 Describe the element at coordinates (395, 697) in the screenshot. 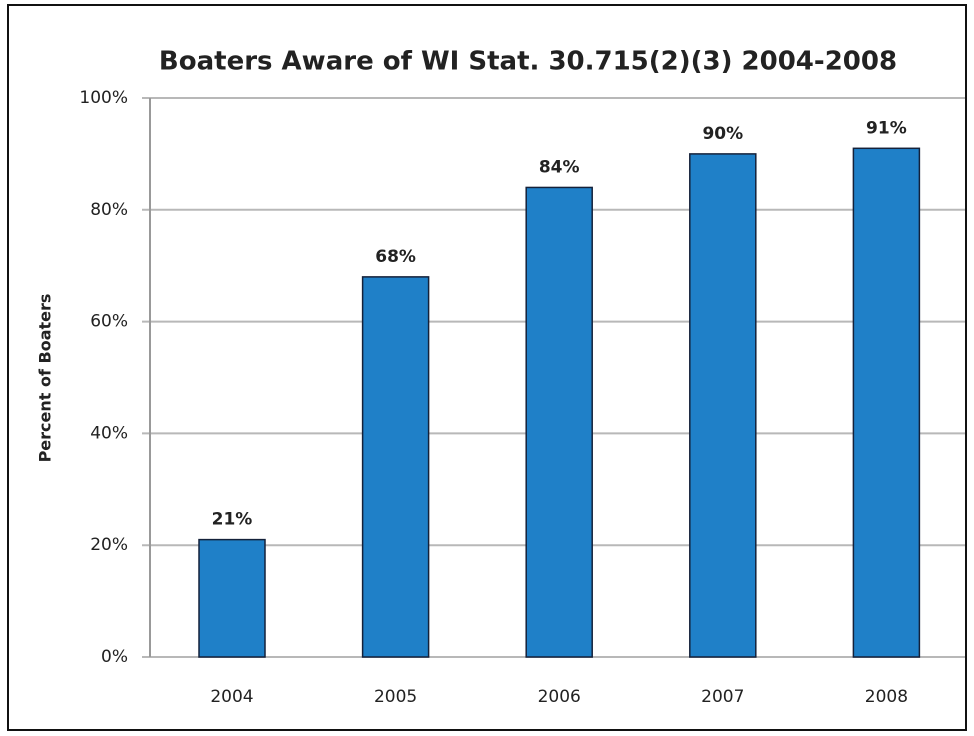

I see `x-tick-label: 2005` at that location.